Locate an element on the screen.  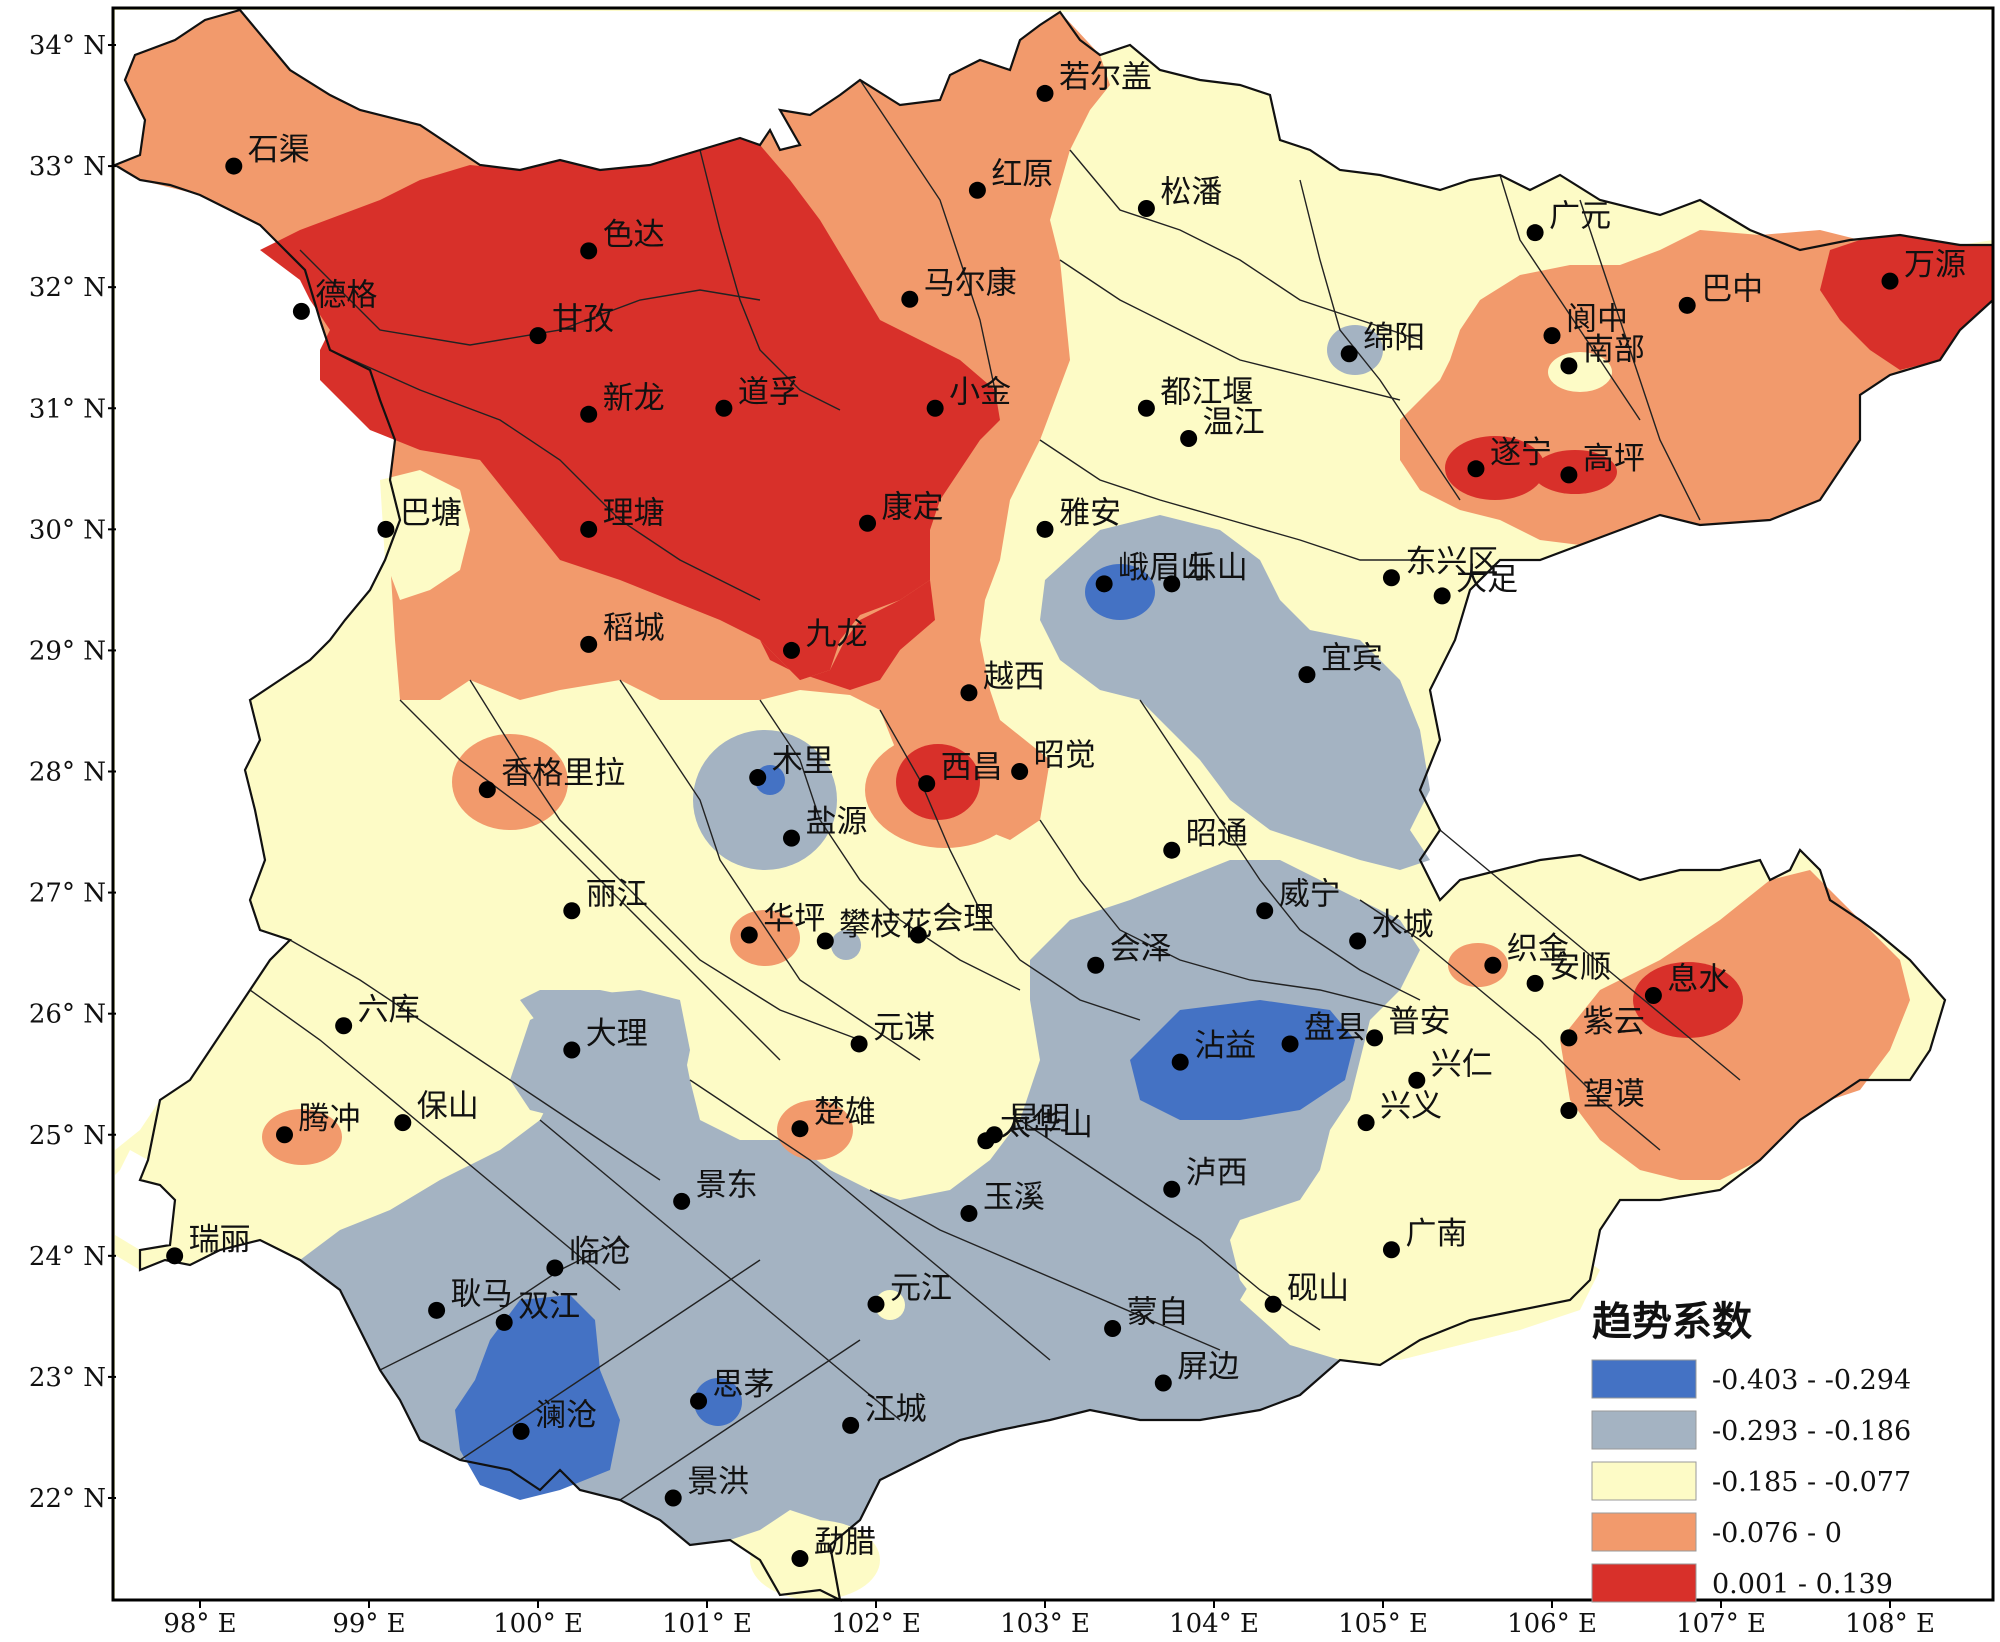
region-orange-southeast is located at coordinates (1735, 1025).